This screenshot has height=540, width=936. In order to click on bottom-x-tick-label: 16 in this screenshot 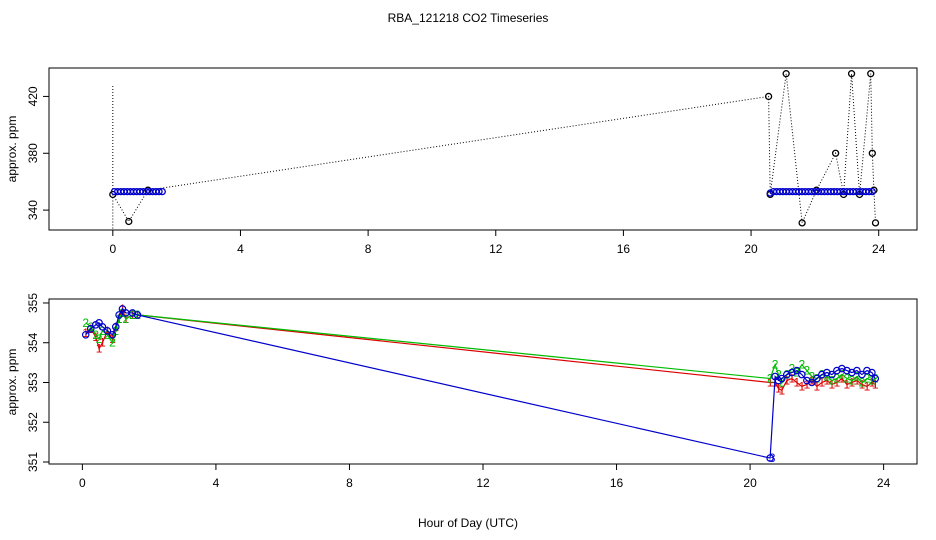, I will do `click(617, 483)`.